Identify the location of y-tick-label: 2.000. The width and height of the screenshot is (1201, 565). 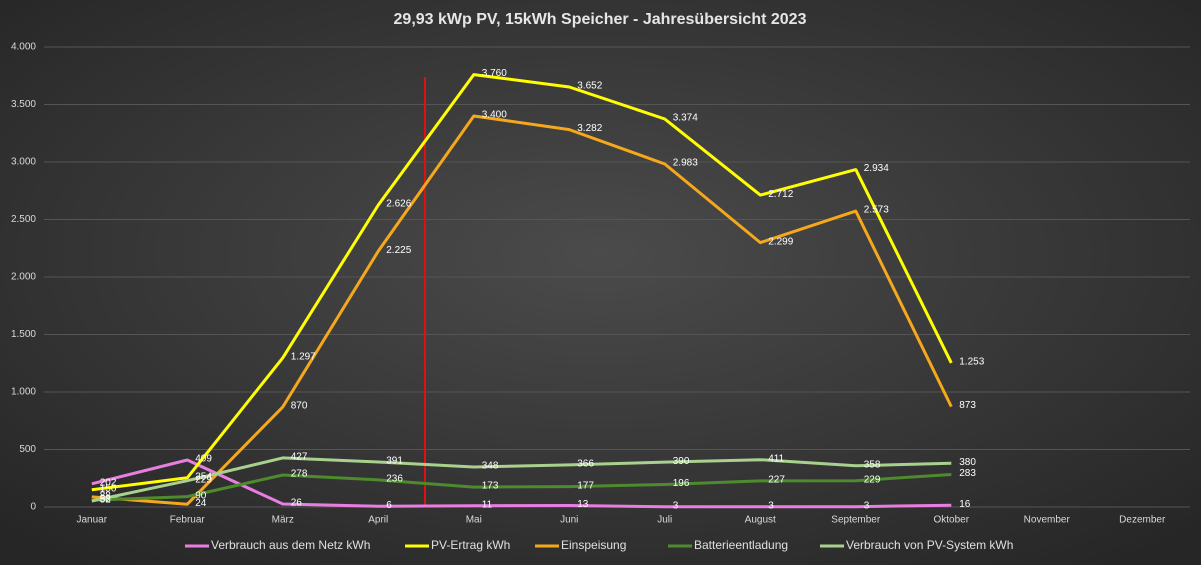
(23, 277).